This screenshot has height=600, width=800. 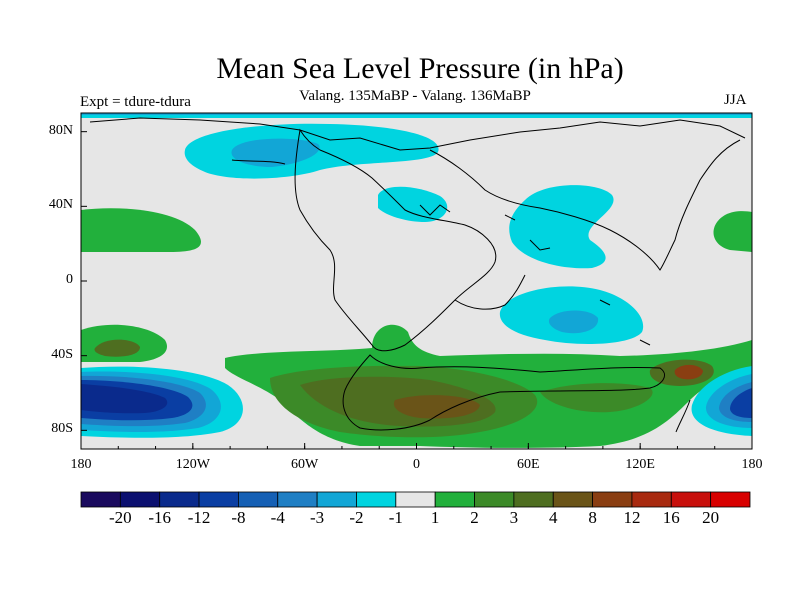 What do you see at coordinates (420, 68) in the screenshot?
I see `chart-title: Mean Sea Level Pressure (in hPa)` at bounding box center [420, 68].